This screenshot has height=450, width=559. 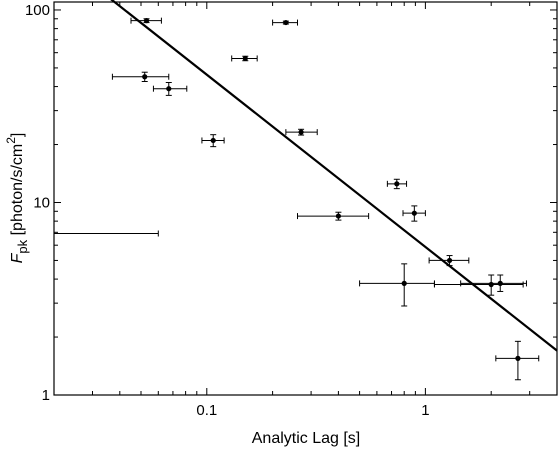 I want to click on x-tick-label: 0.1, so click(x=206, y=410).